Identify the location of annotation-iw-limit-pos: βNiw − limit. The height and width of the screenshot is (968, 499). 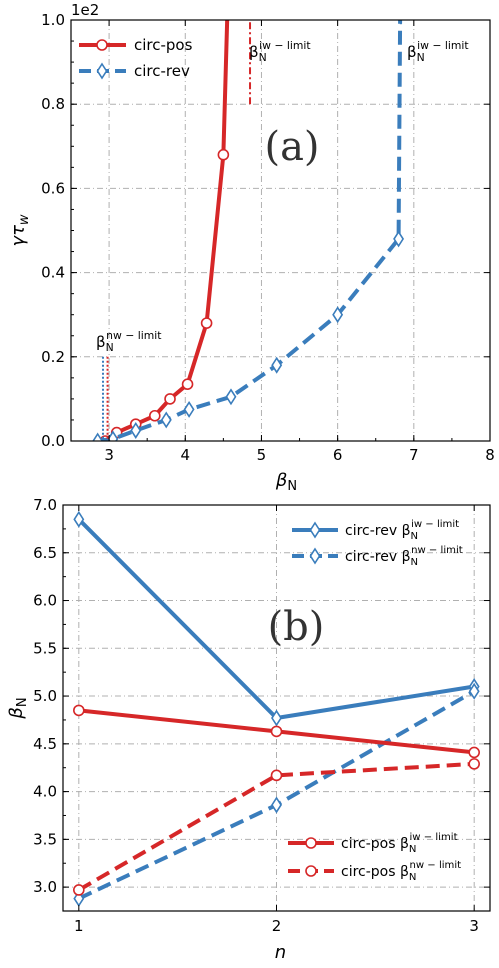
(280, 51).